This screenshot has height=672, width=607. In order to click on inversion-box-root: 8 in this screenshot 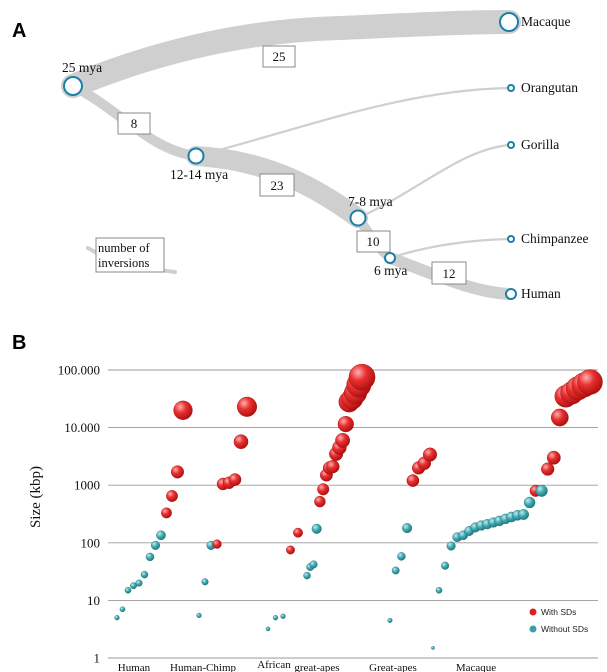, I will do `click(134, 123)`.